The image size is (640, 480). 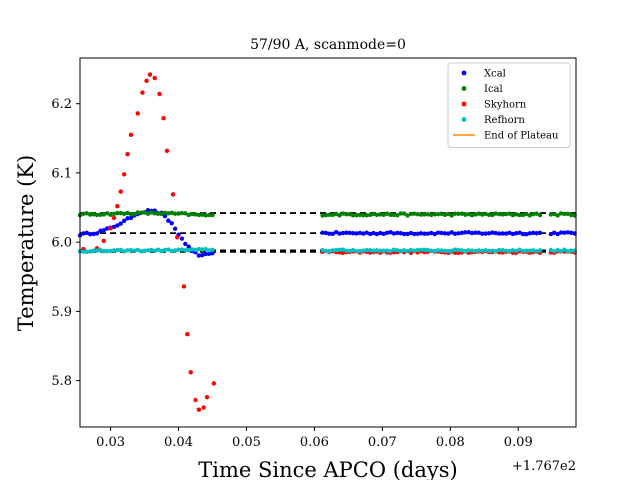 What do you see at coordinates (110, 442) in the screenshot?
I see `x-tick-label: 0.03` at bounding box center [110, 442].